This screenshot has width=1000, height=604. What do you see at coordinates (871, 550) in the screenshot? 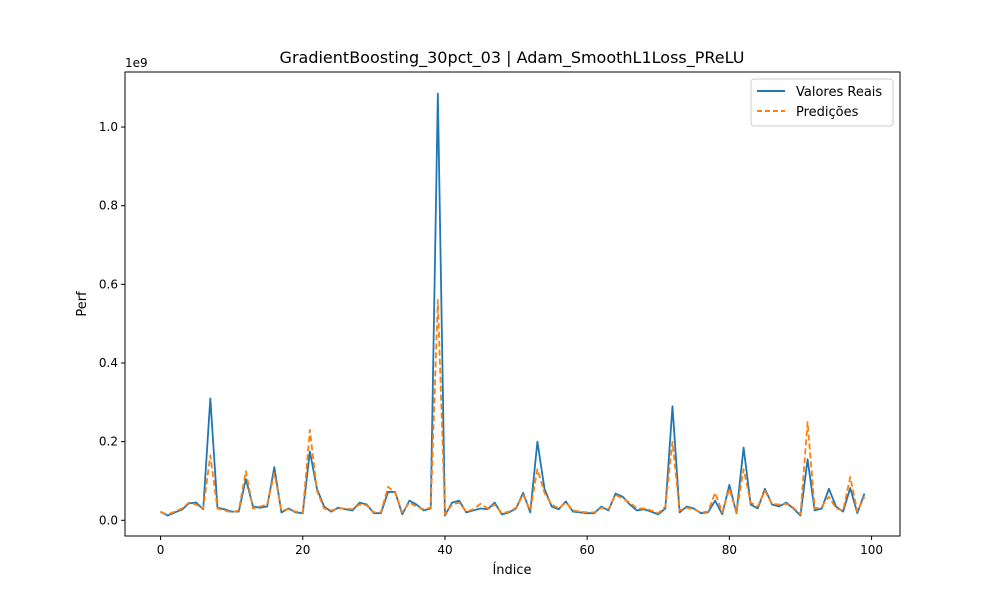
I see `x-tick-label: 100` at bounding box center [871, 550].